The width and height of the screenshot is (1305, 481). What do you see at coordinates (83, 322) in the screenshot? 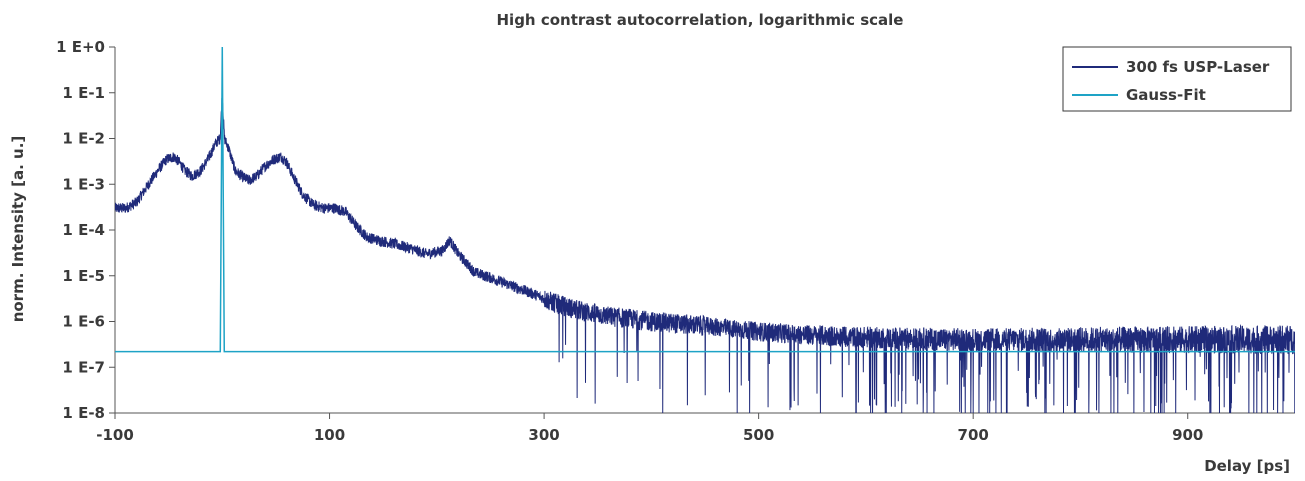
I see `y-tick-label: 1 E-6` at bounding box center [83, 322].